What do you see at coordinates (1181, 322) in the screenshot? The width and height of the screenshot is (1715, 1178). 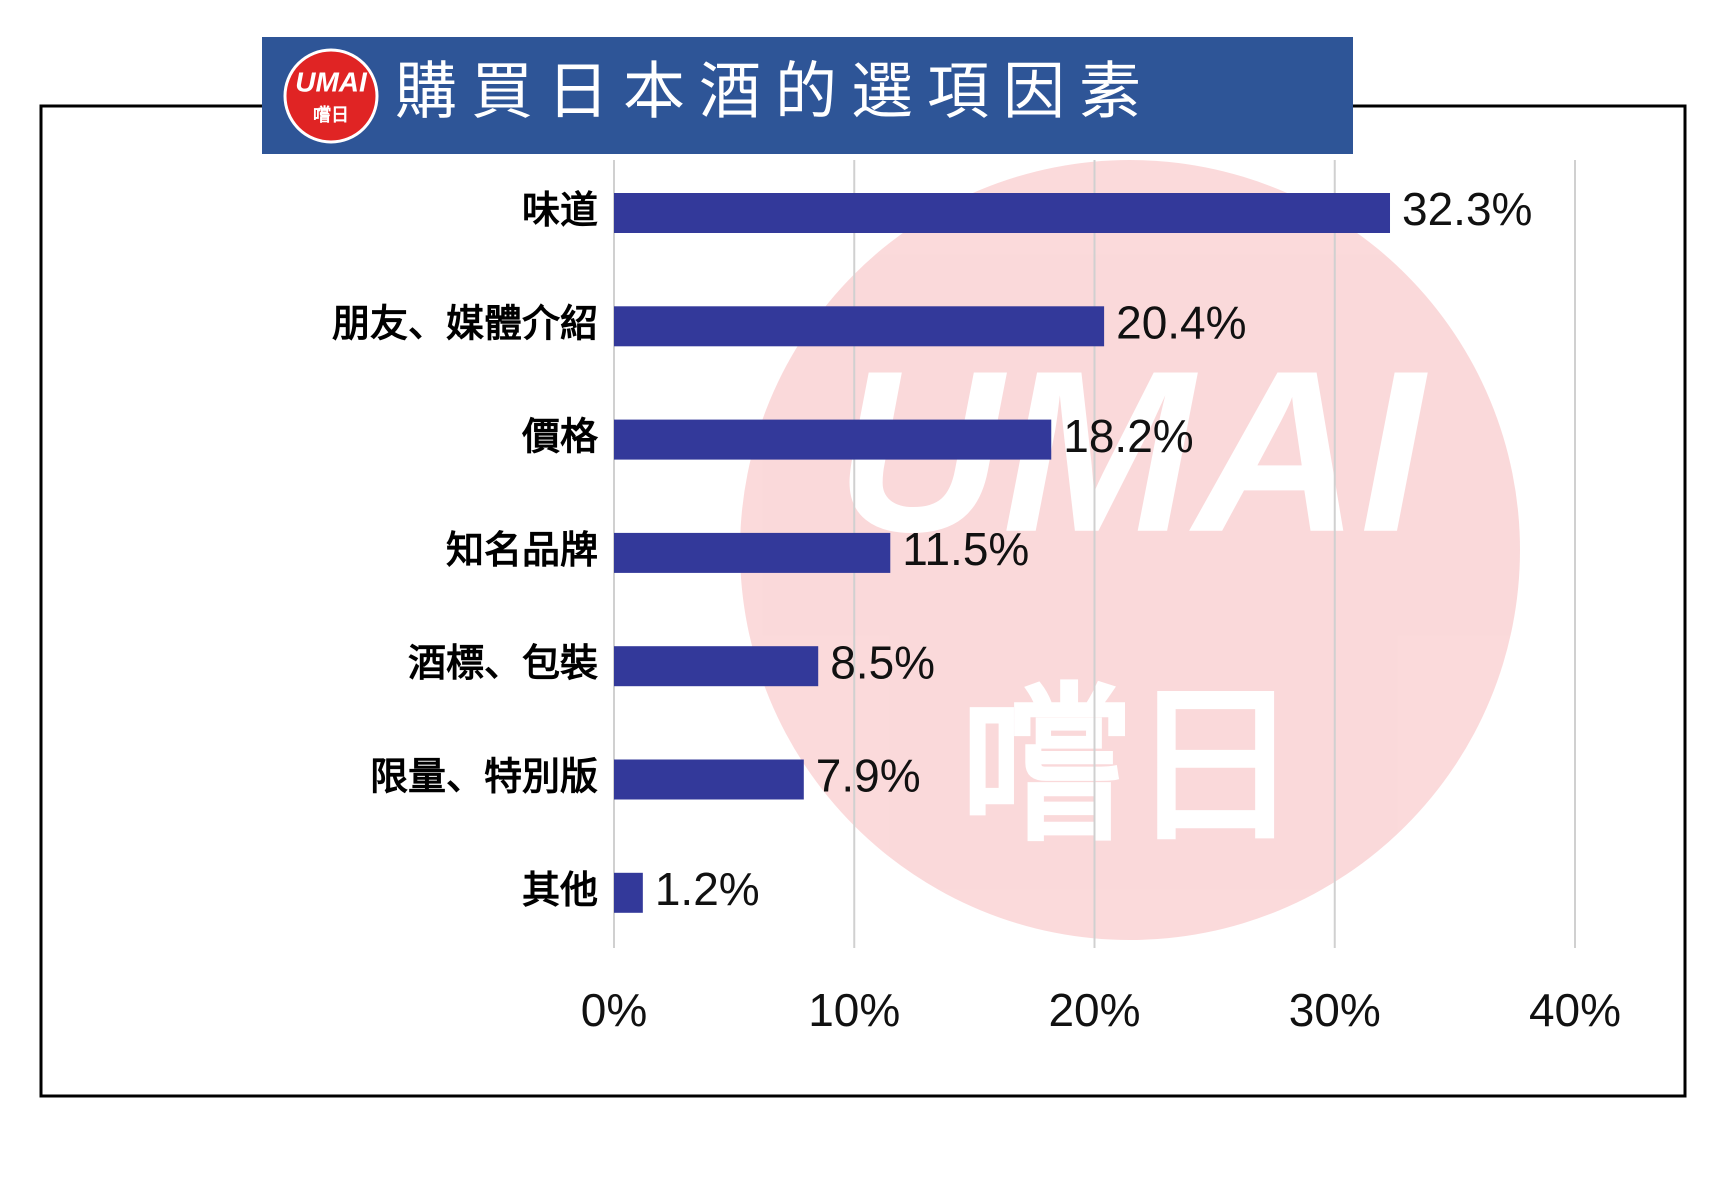 I see `data-label: 20.4%` at bounding box center [1181, 322].